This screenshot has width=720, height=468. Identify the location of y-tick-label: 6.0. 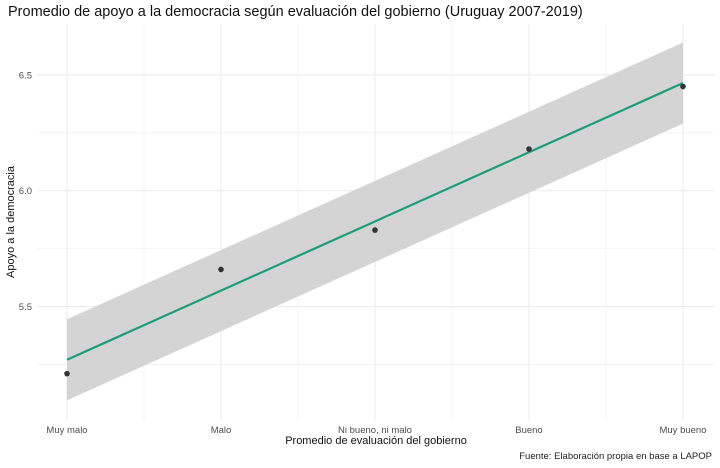
(25, 191).